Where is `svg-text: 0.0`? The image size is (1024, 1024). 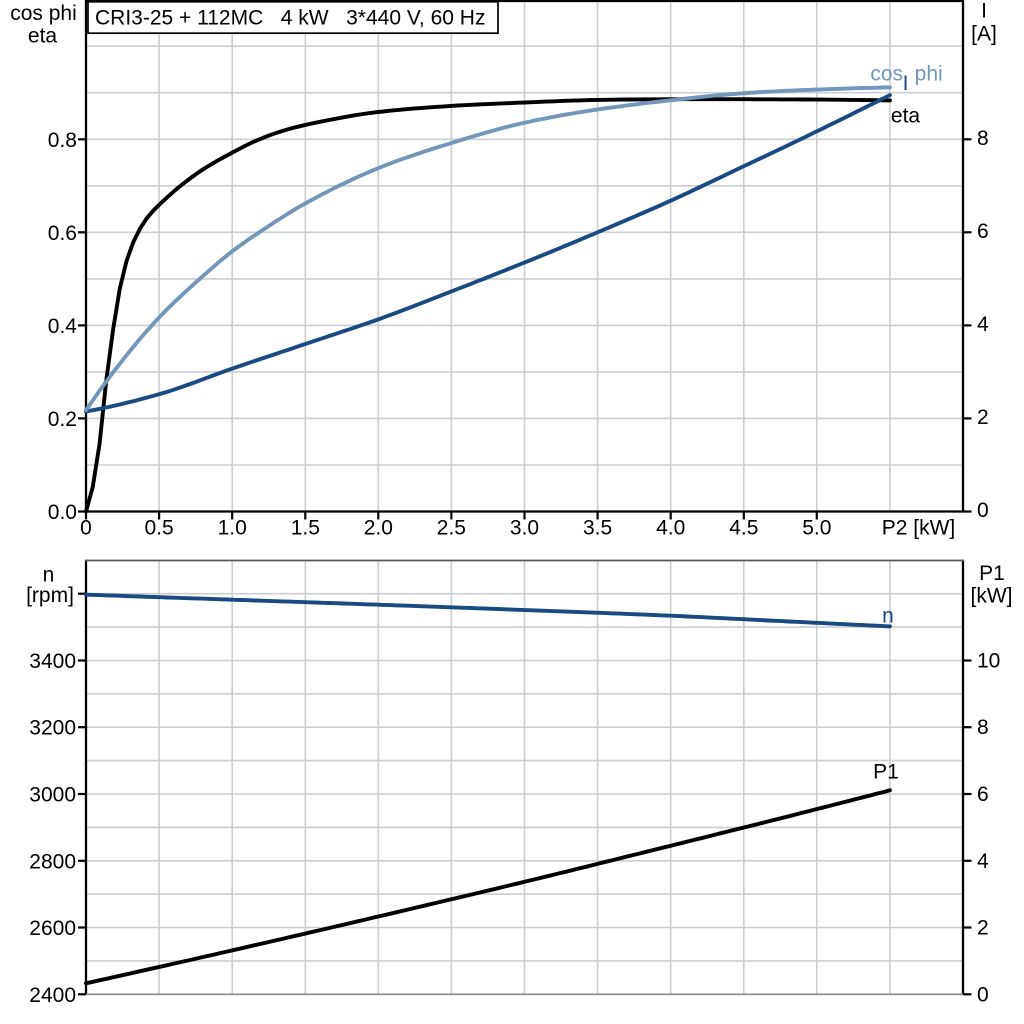
svg-text: 0.0 is located at coordinates (62, 512).